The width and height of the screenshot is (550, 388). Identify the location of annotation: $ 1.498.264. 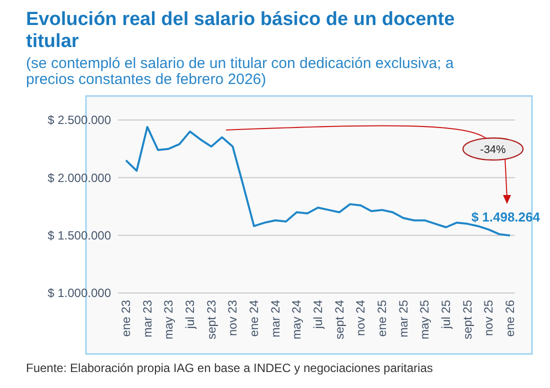
(506, 217).